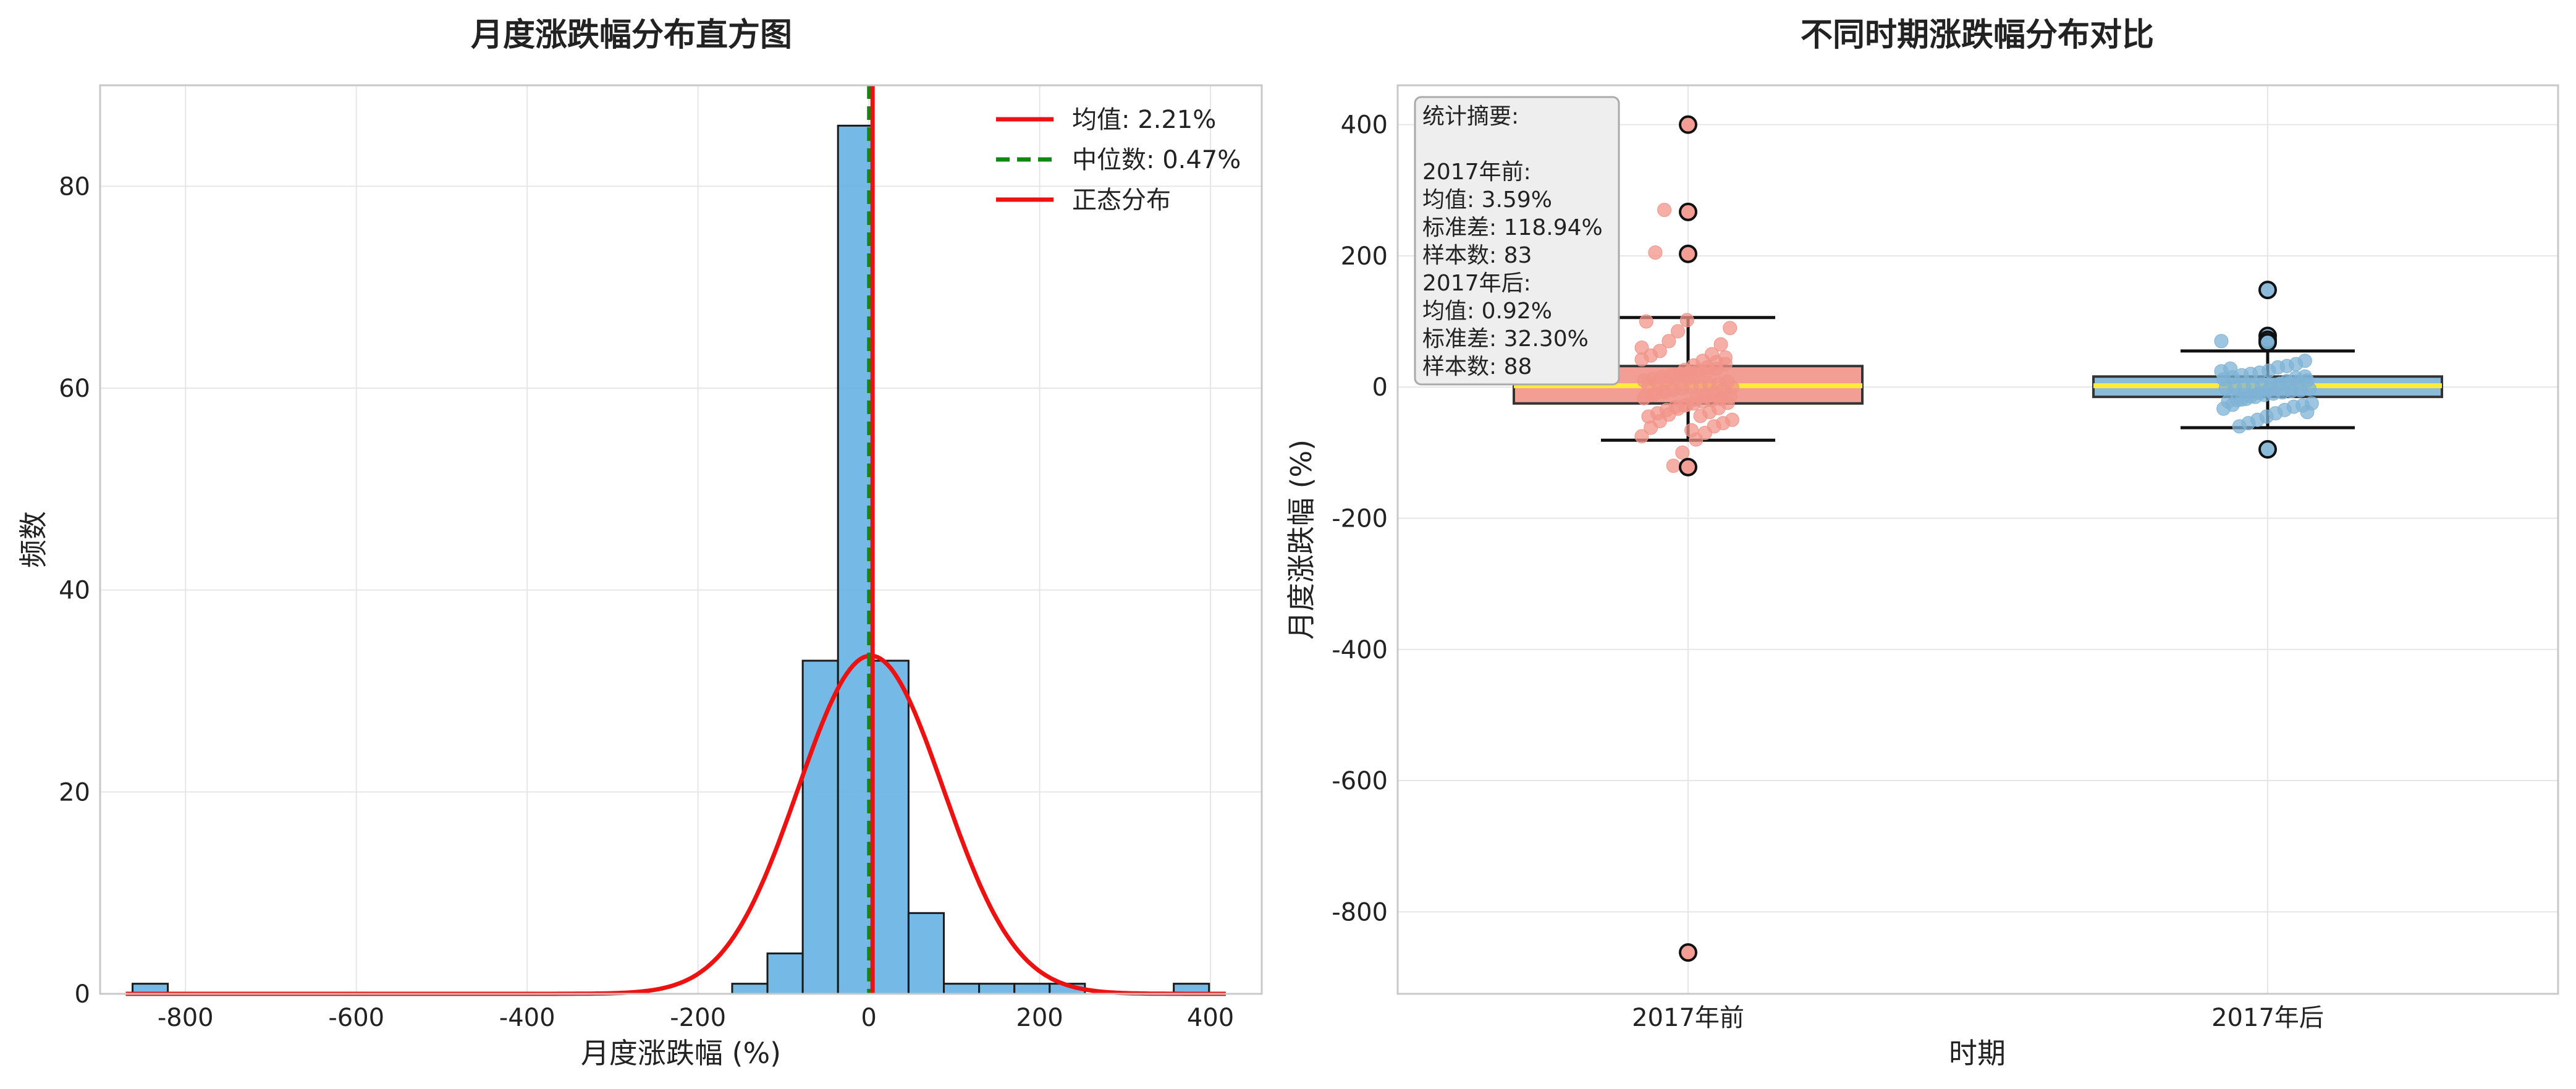 Image resolution: width=2576 pixels, height=1089 pixels. I want to click on histogram-legend: 均值: 2.21% 中位数: 0.47% 正态分布, so click(1118, 160).